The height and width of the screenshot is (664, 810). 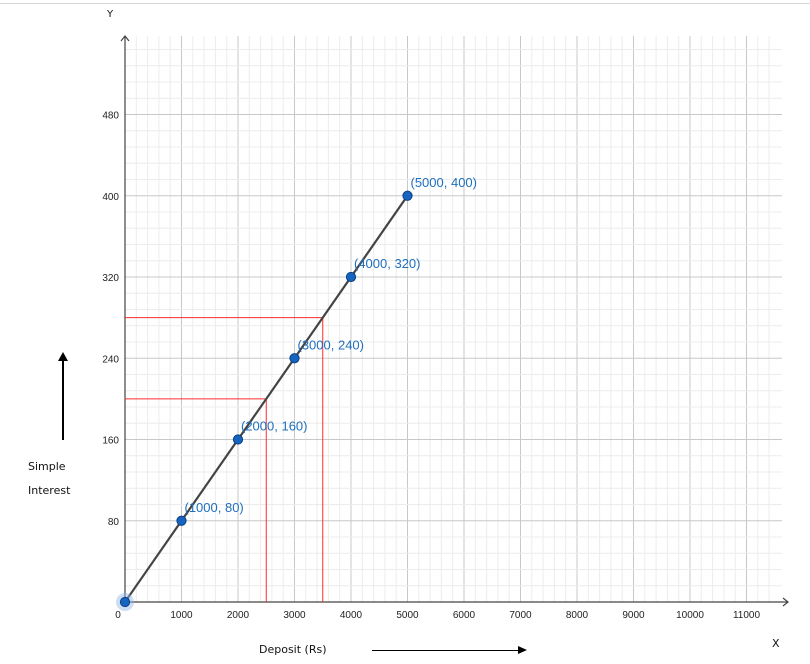 I want to click on y-axis-title-line2: Interest, so click(x=49, y=490).